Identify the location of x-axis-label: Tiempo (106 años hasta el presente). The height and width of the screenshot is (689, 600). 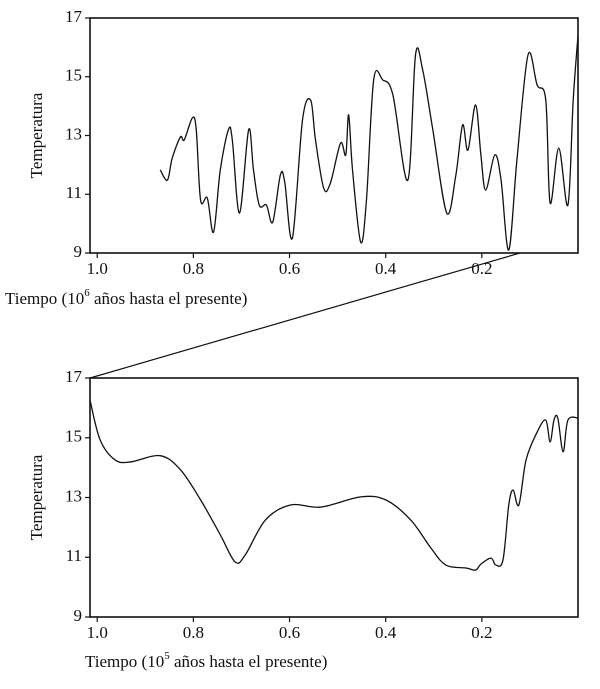
(126, 297).